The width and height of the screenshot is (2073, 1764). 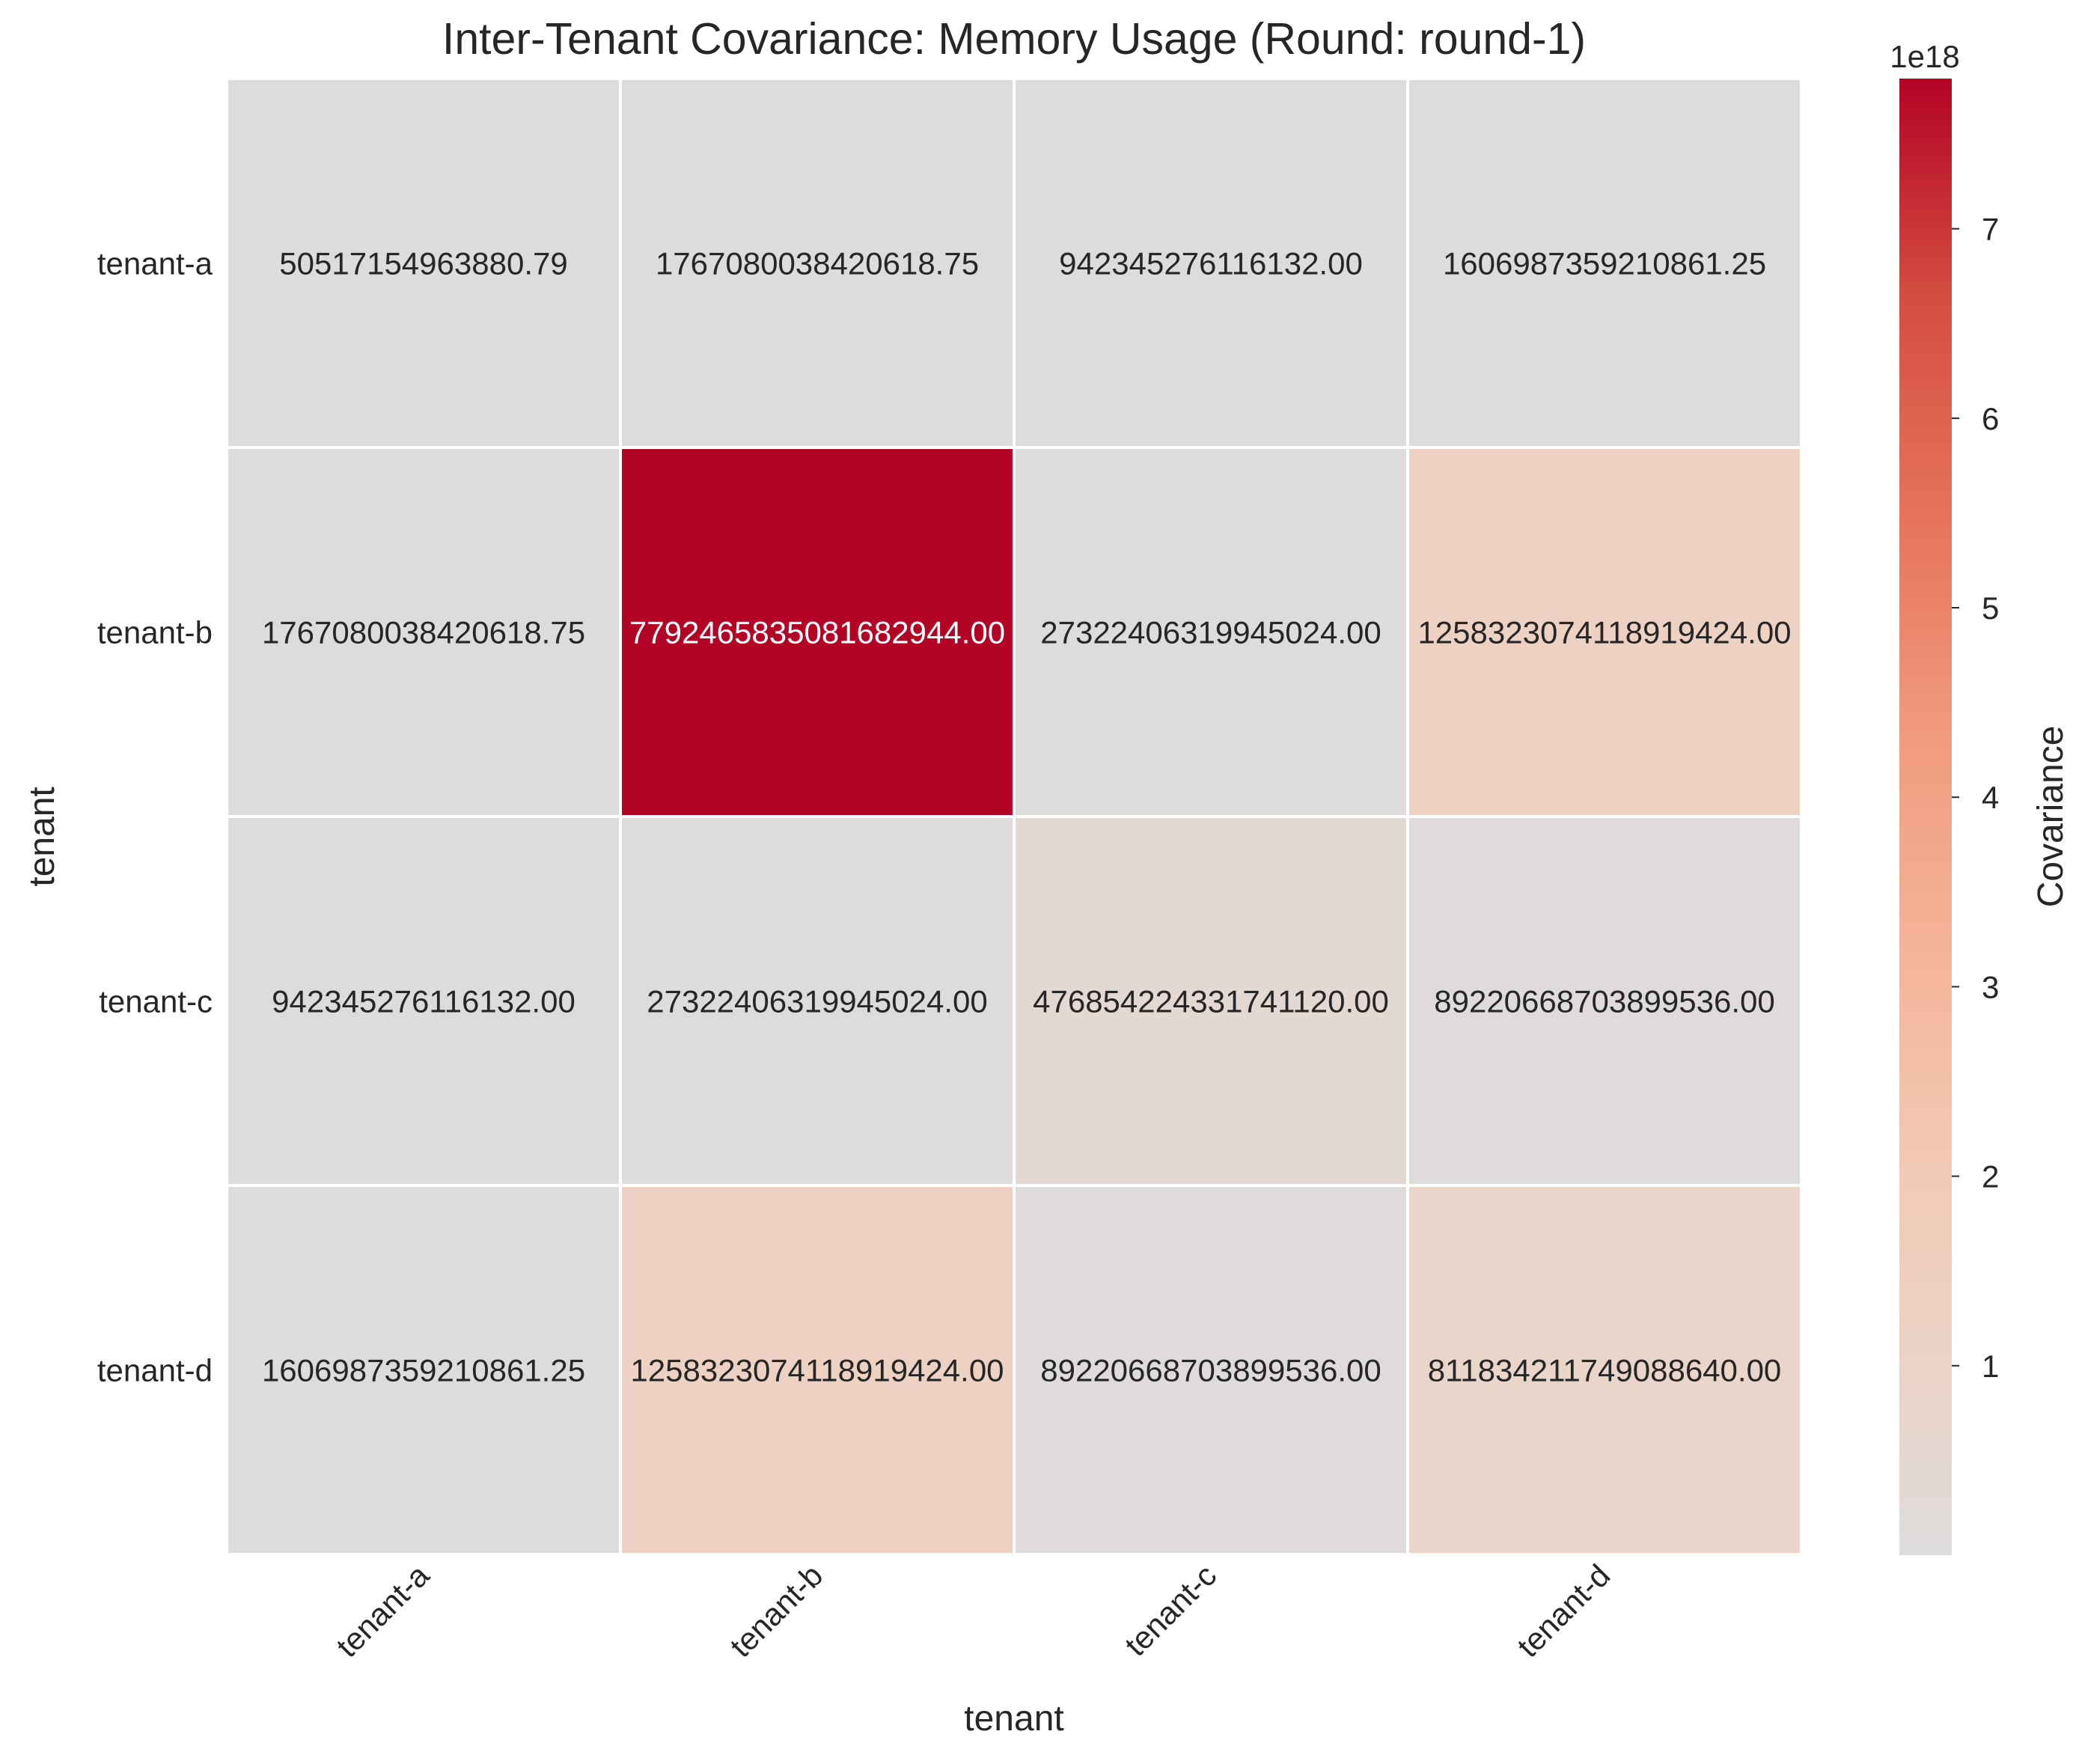 I want to click on x-tick-label: tenant-b, so click(x=776, y=1611).